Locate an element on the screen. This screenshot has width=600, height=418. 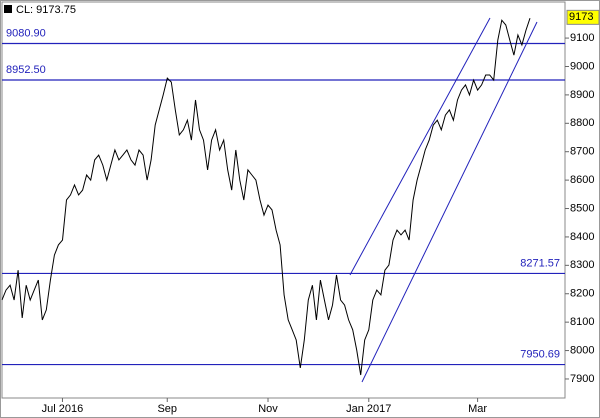
header: CL: 9173.75 is located at coordinates (46, 10).